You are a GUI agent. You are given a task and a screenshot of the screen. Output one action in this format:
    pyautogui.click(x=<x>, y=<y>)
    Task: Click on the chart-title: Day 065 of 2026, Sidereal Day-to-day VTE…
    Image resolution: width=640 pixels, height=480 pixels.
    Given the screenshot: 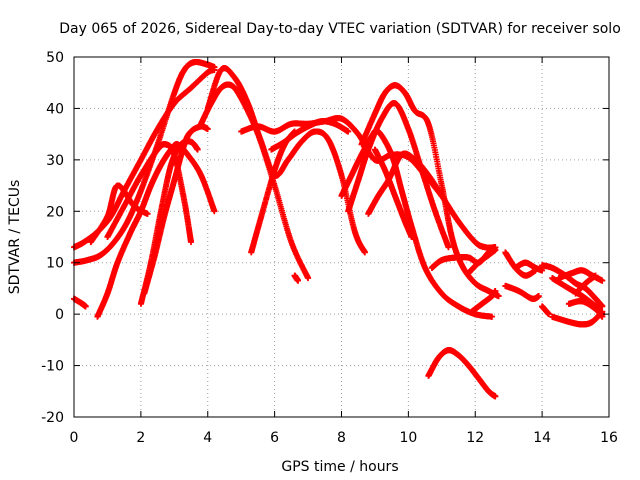 What is the action you would take?
    pyautogui.click(x=340, y=29)
    